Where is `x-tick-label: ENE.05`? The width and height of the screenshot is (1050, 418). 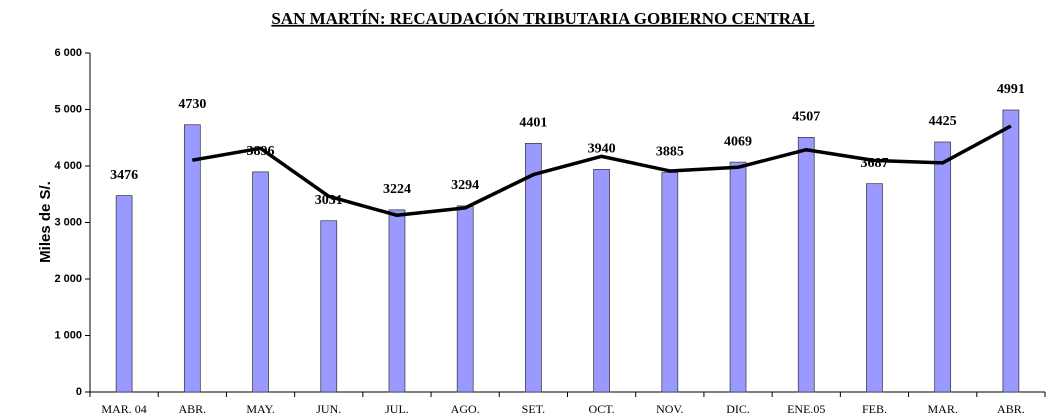
x-tick-label: ENE.05 is located at coordinates (806, 409).